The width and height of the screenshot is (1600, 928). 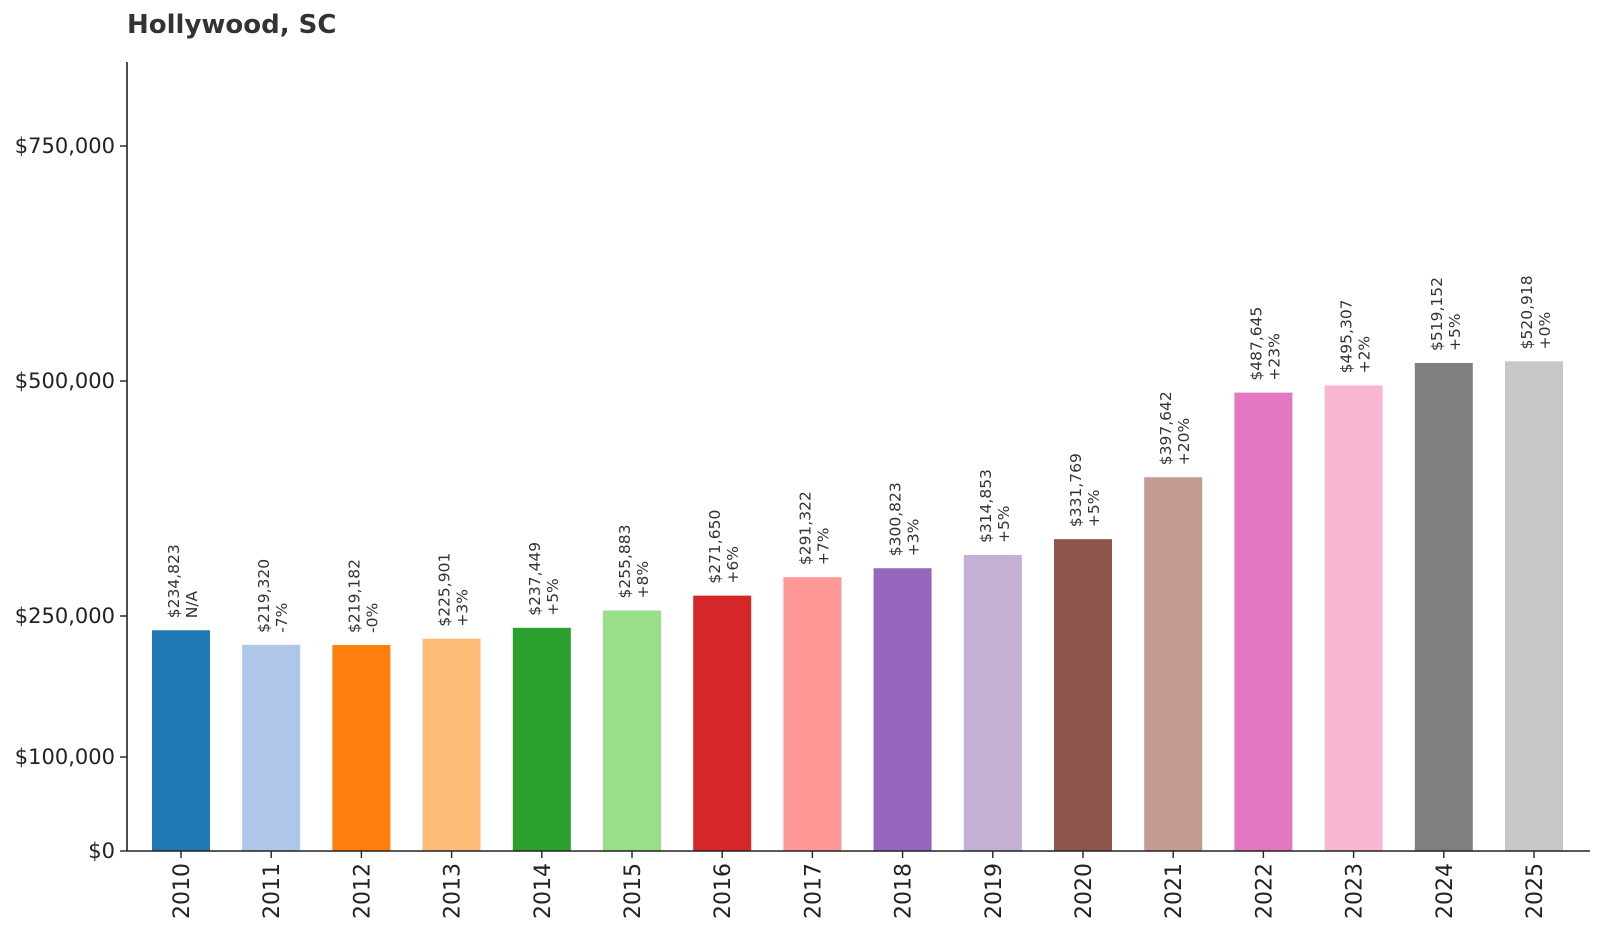 I want to click on bar-2023, so click(x=1353, y=618).